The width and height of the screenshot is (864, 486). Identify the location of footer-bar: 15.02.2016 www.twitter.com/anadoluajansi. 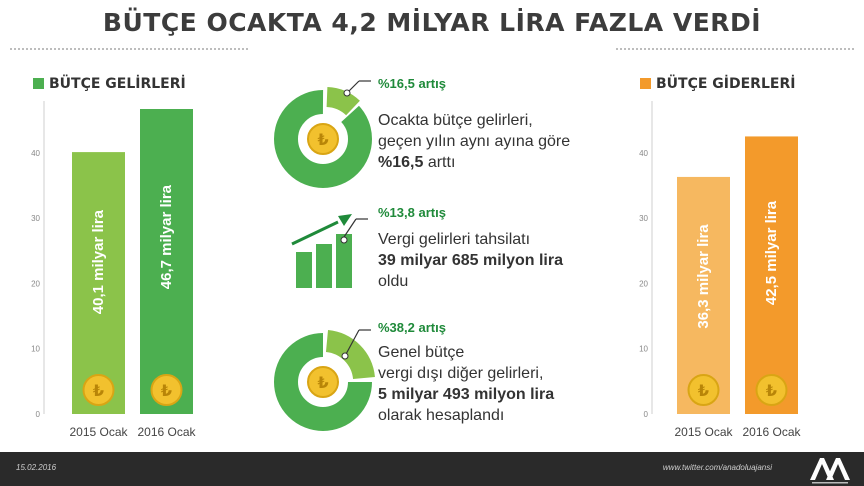
(432, 469).